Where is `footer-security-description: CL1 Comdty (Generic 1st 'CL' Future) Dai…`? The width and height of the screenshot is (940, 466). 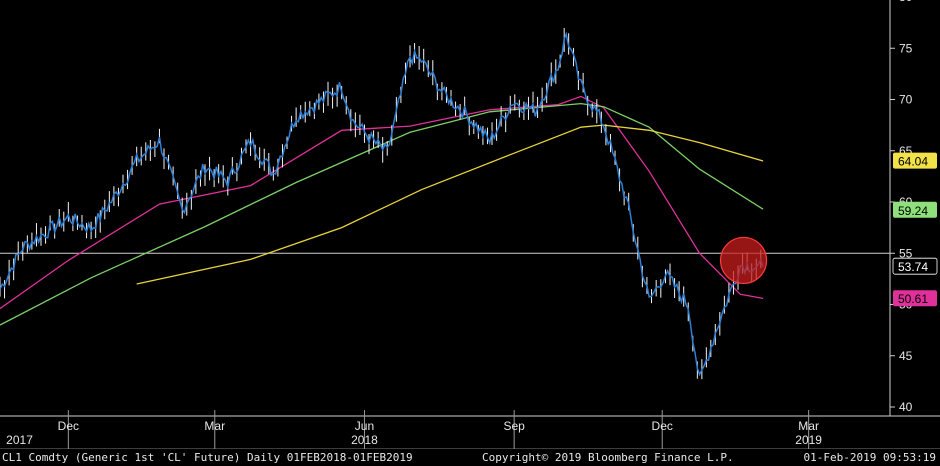
footer-security-description: CL1 Comdty (Generic 1st 'CL' Future) Dai… is located at coordinates (207, 457).